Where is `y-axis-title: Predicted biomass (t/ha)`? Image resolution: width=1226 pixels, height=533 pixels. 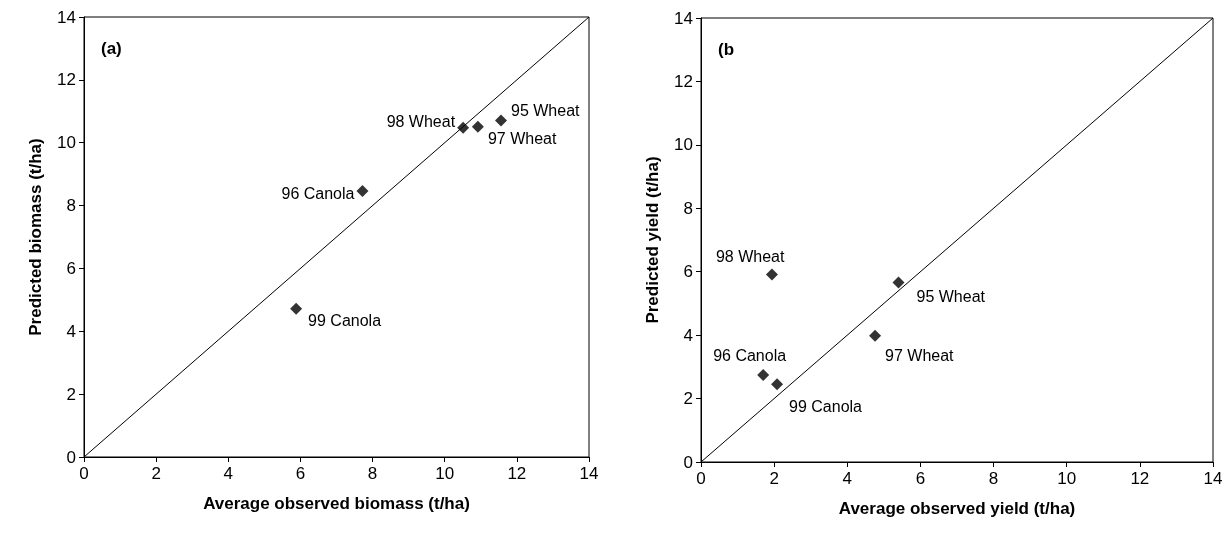 y-axis-title: Predicted biomass (t/ha) is located at coordinates (35, 237).